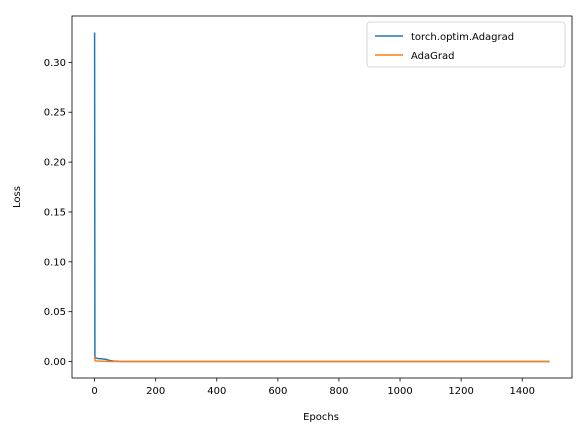  Describe the element at coordinates (460, 391) in the screenshot. I see `x-tick-label: 1200` at that location.